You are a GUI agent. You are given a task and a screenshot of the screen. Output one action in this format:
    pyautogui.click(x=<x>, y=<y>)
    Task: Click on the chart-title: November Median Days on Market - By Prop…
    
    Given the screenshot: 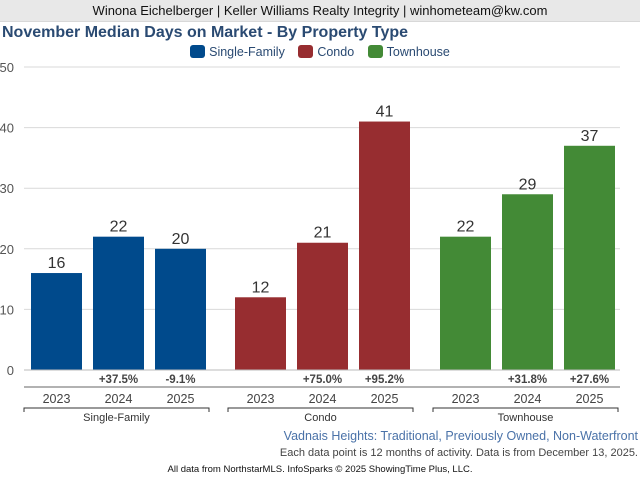 What is the action you would take?
    pyautogui.click(x=205, y=32)
    